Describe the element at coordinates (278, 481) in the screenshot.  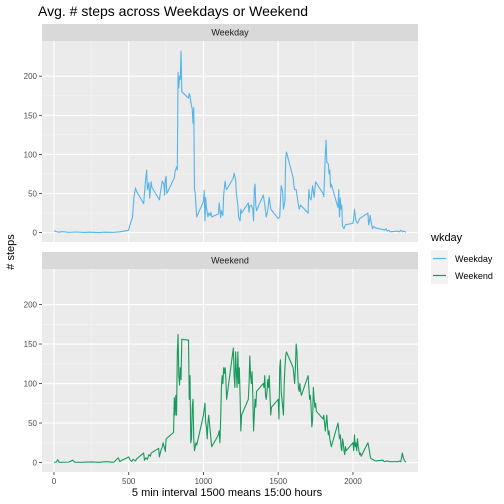
I see `x-tick-label: 1500` at that location.